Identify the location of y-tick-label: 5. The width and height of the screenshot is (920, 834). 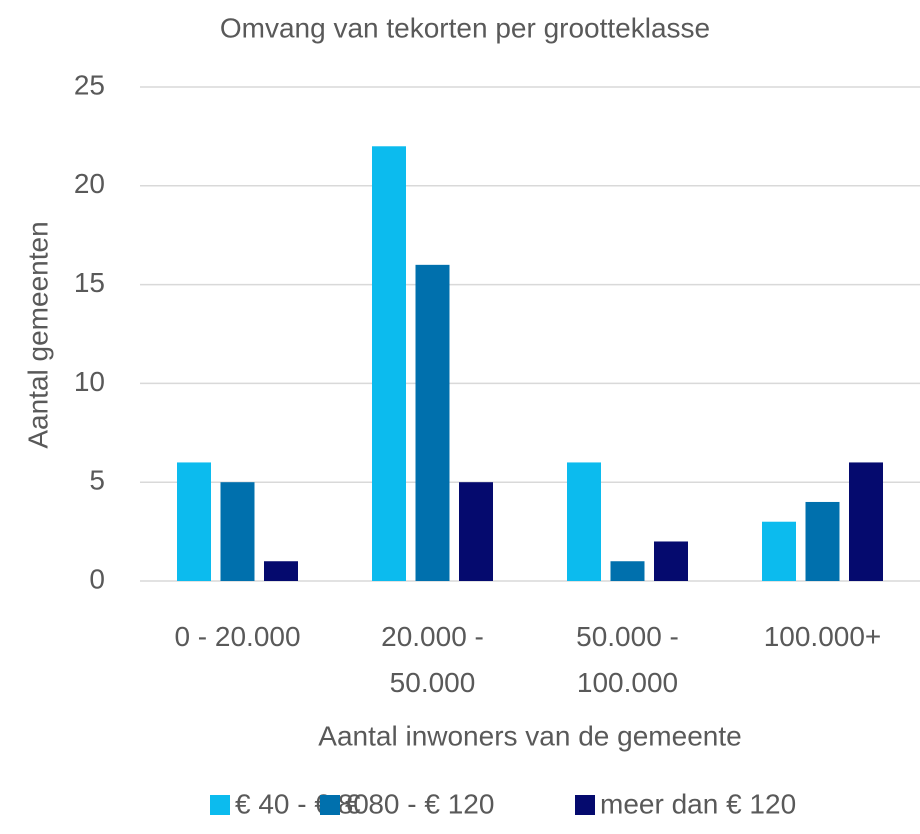
(97, 480).